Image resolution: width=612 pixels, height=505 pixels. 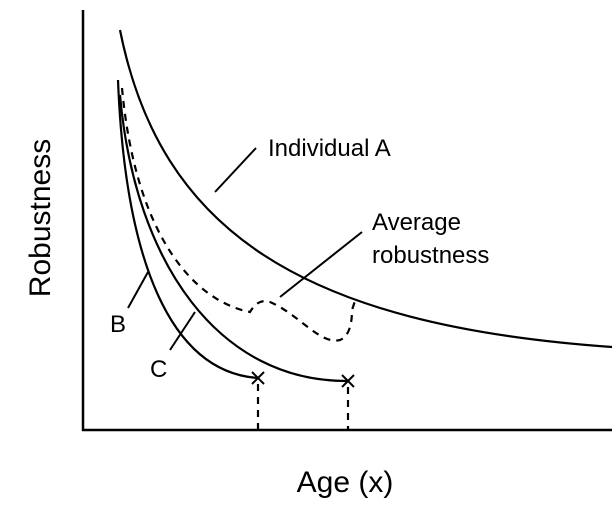 I want to click on curve-b, so click(x=187, y=229).